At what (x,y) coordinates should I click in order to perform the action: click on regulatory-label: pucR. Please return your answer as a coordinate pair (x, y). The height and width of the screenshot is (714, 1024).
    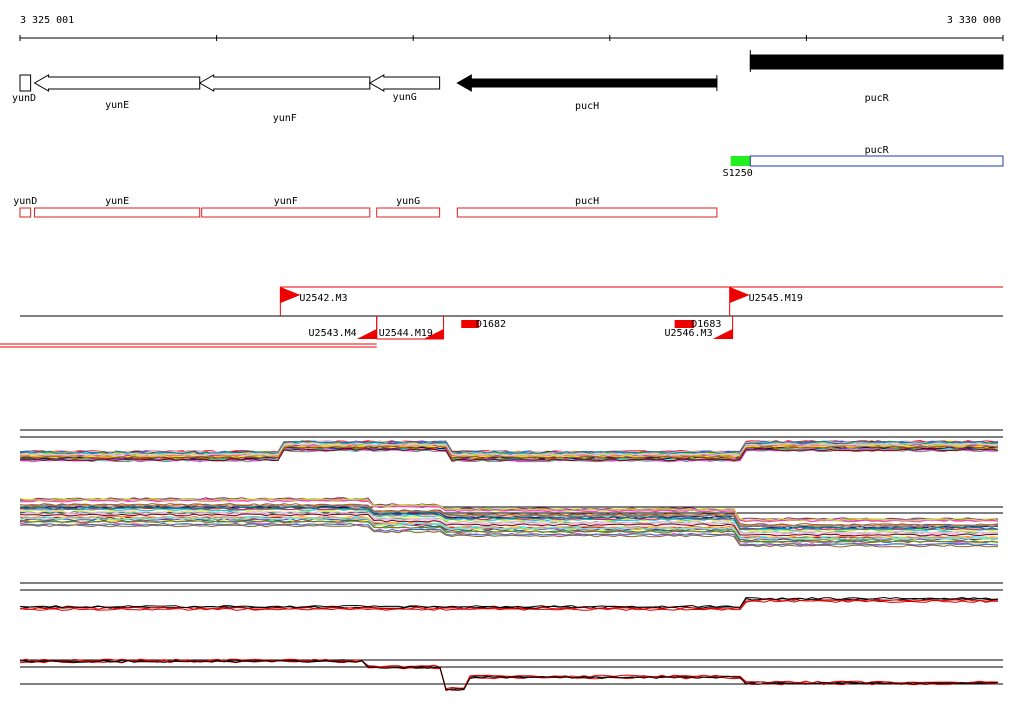
    Looking at the image, I should click on (877, 150).